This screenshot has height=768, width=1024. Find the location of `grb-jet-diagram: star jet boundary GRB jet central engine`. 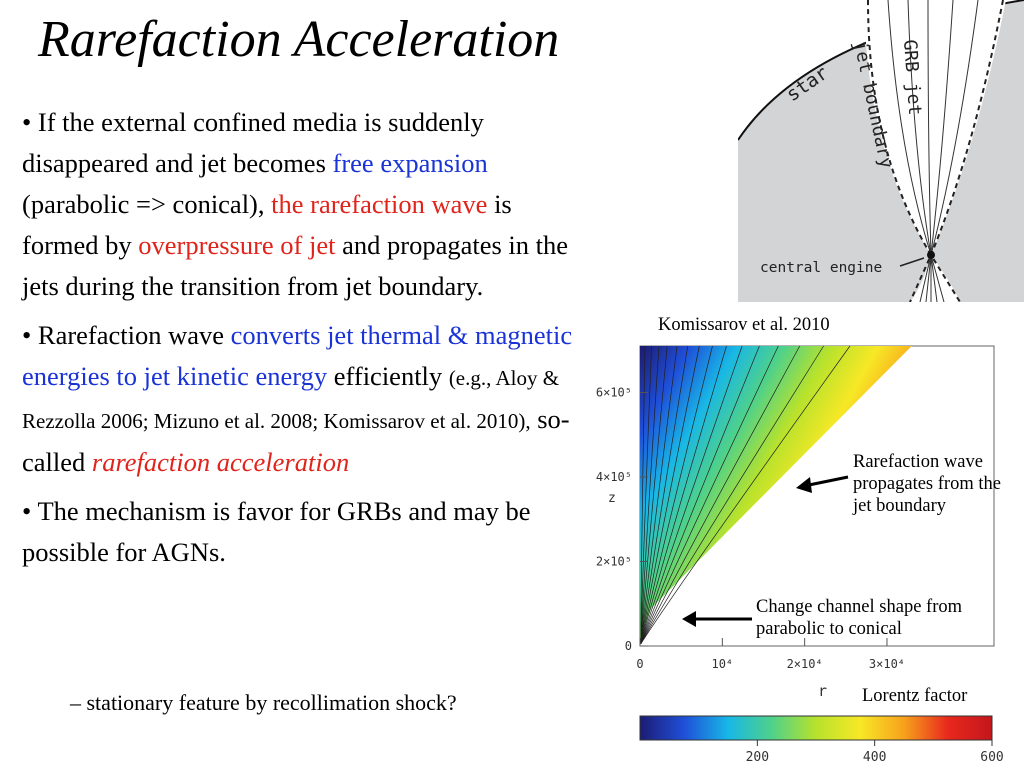

grb-jet-diagram: star jet boundary GRB jet central engine is located at coordinates (881, 151).